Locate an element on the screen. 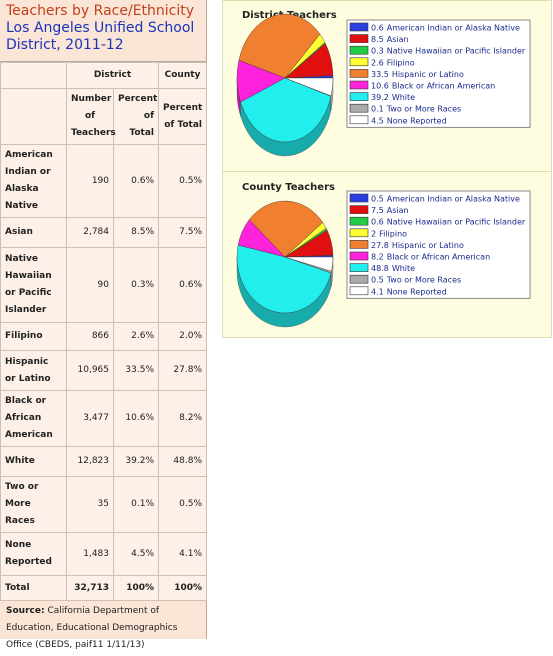  legend-value: 0.6 is located at coordinates (377, 28).